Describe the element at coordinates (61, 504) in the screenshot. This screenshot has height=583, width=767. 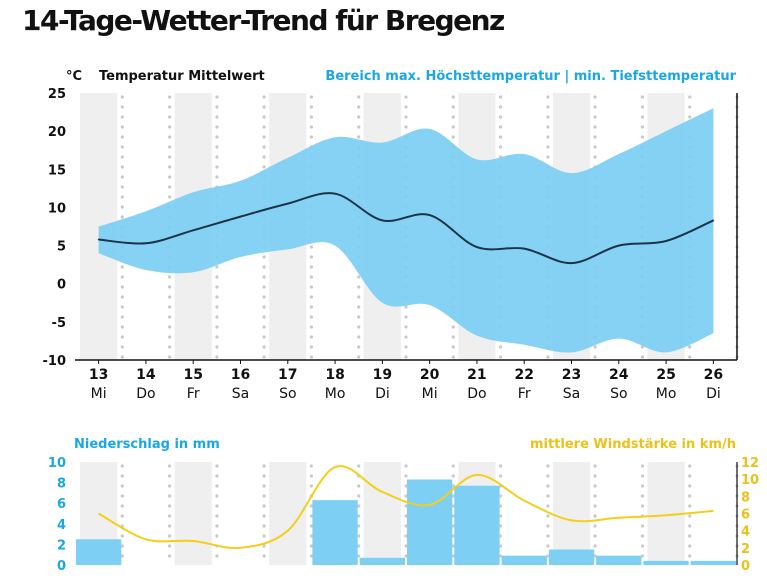
I see `precip-y-tick: 6` at that location.